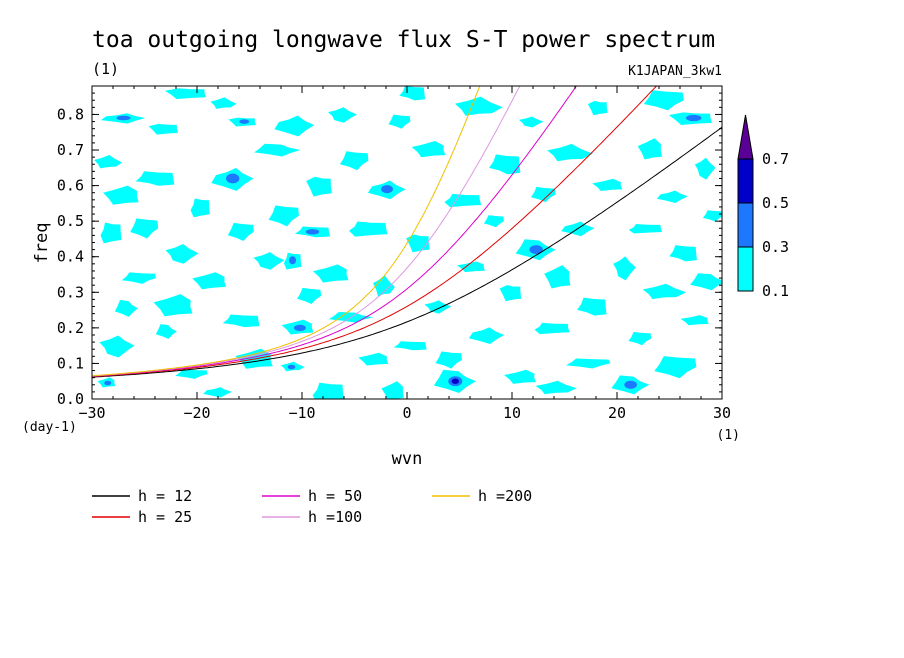 This screenshot has width=904, height=658. I want to click on colorbar-label: 0.3, so click(775, 247).